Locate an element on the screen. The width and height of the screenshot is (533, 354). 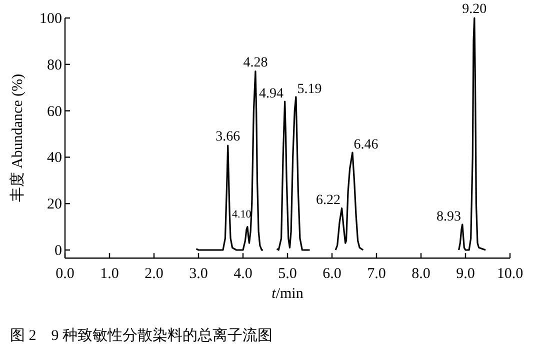
x-tick-label: 0.0 is located at coordinates (65, 274).